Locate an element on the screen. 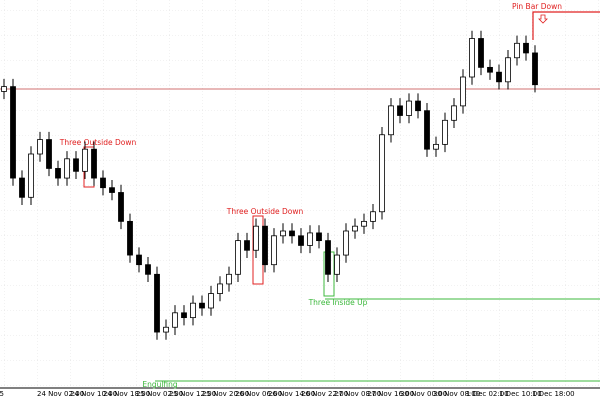 The width and height of the screenshot is (600, 404). x-tick-label: 25 is located at coordinates (2, 394).